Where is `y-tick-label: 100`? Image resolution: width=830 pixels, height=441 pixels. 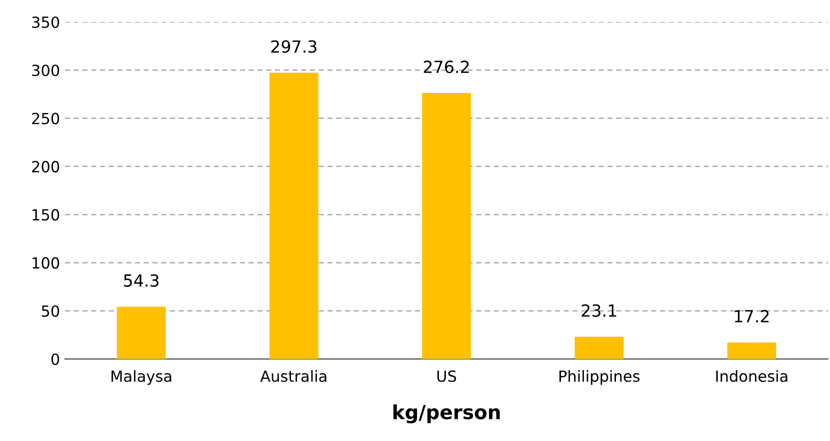
y-tick-label: 100 is located at coordinates (46, 263).